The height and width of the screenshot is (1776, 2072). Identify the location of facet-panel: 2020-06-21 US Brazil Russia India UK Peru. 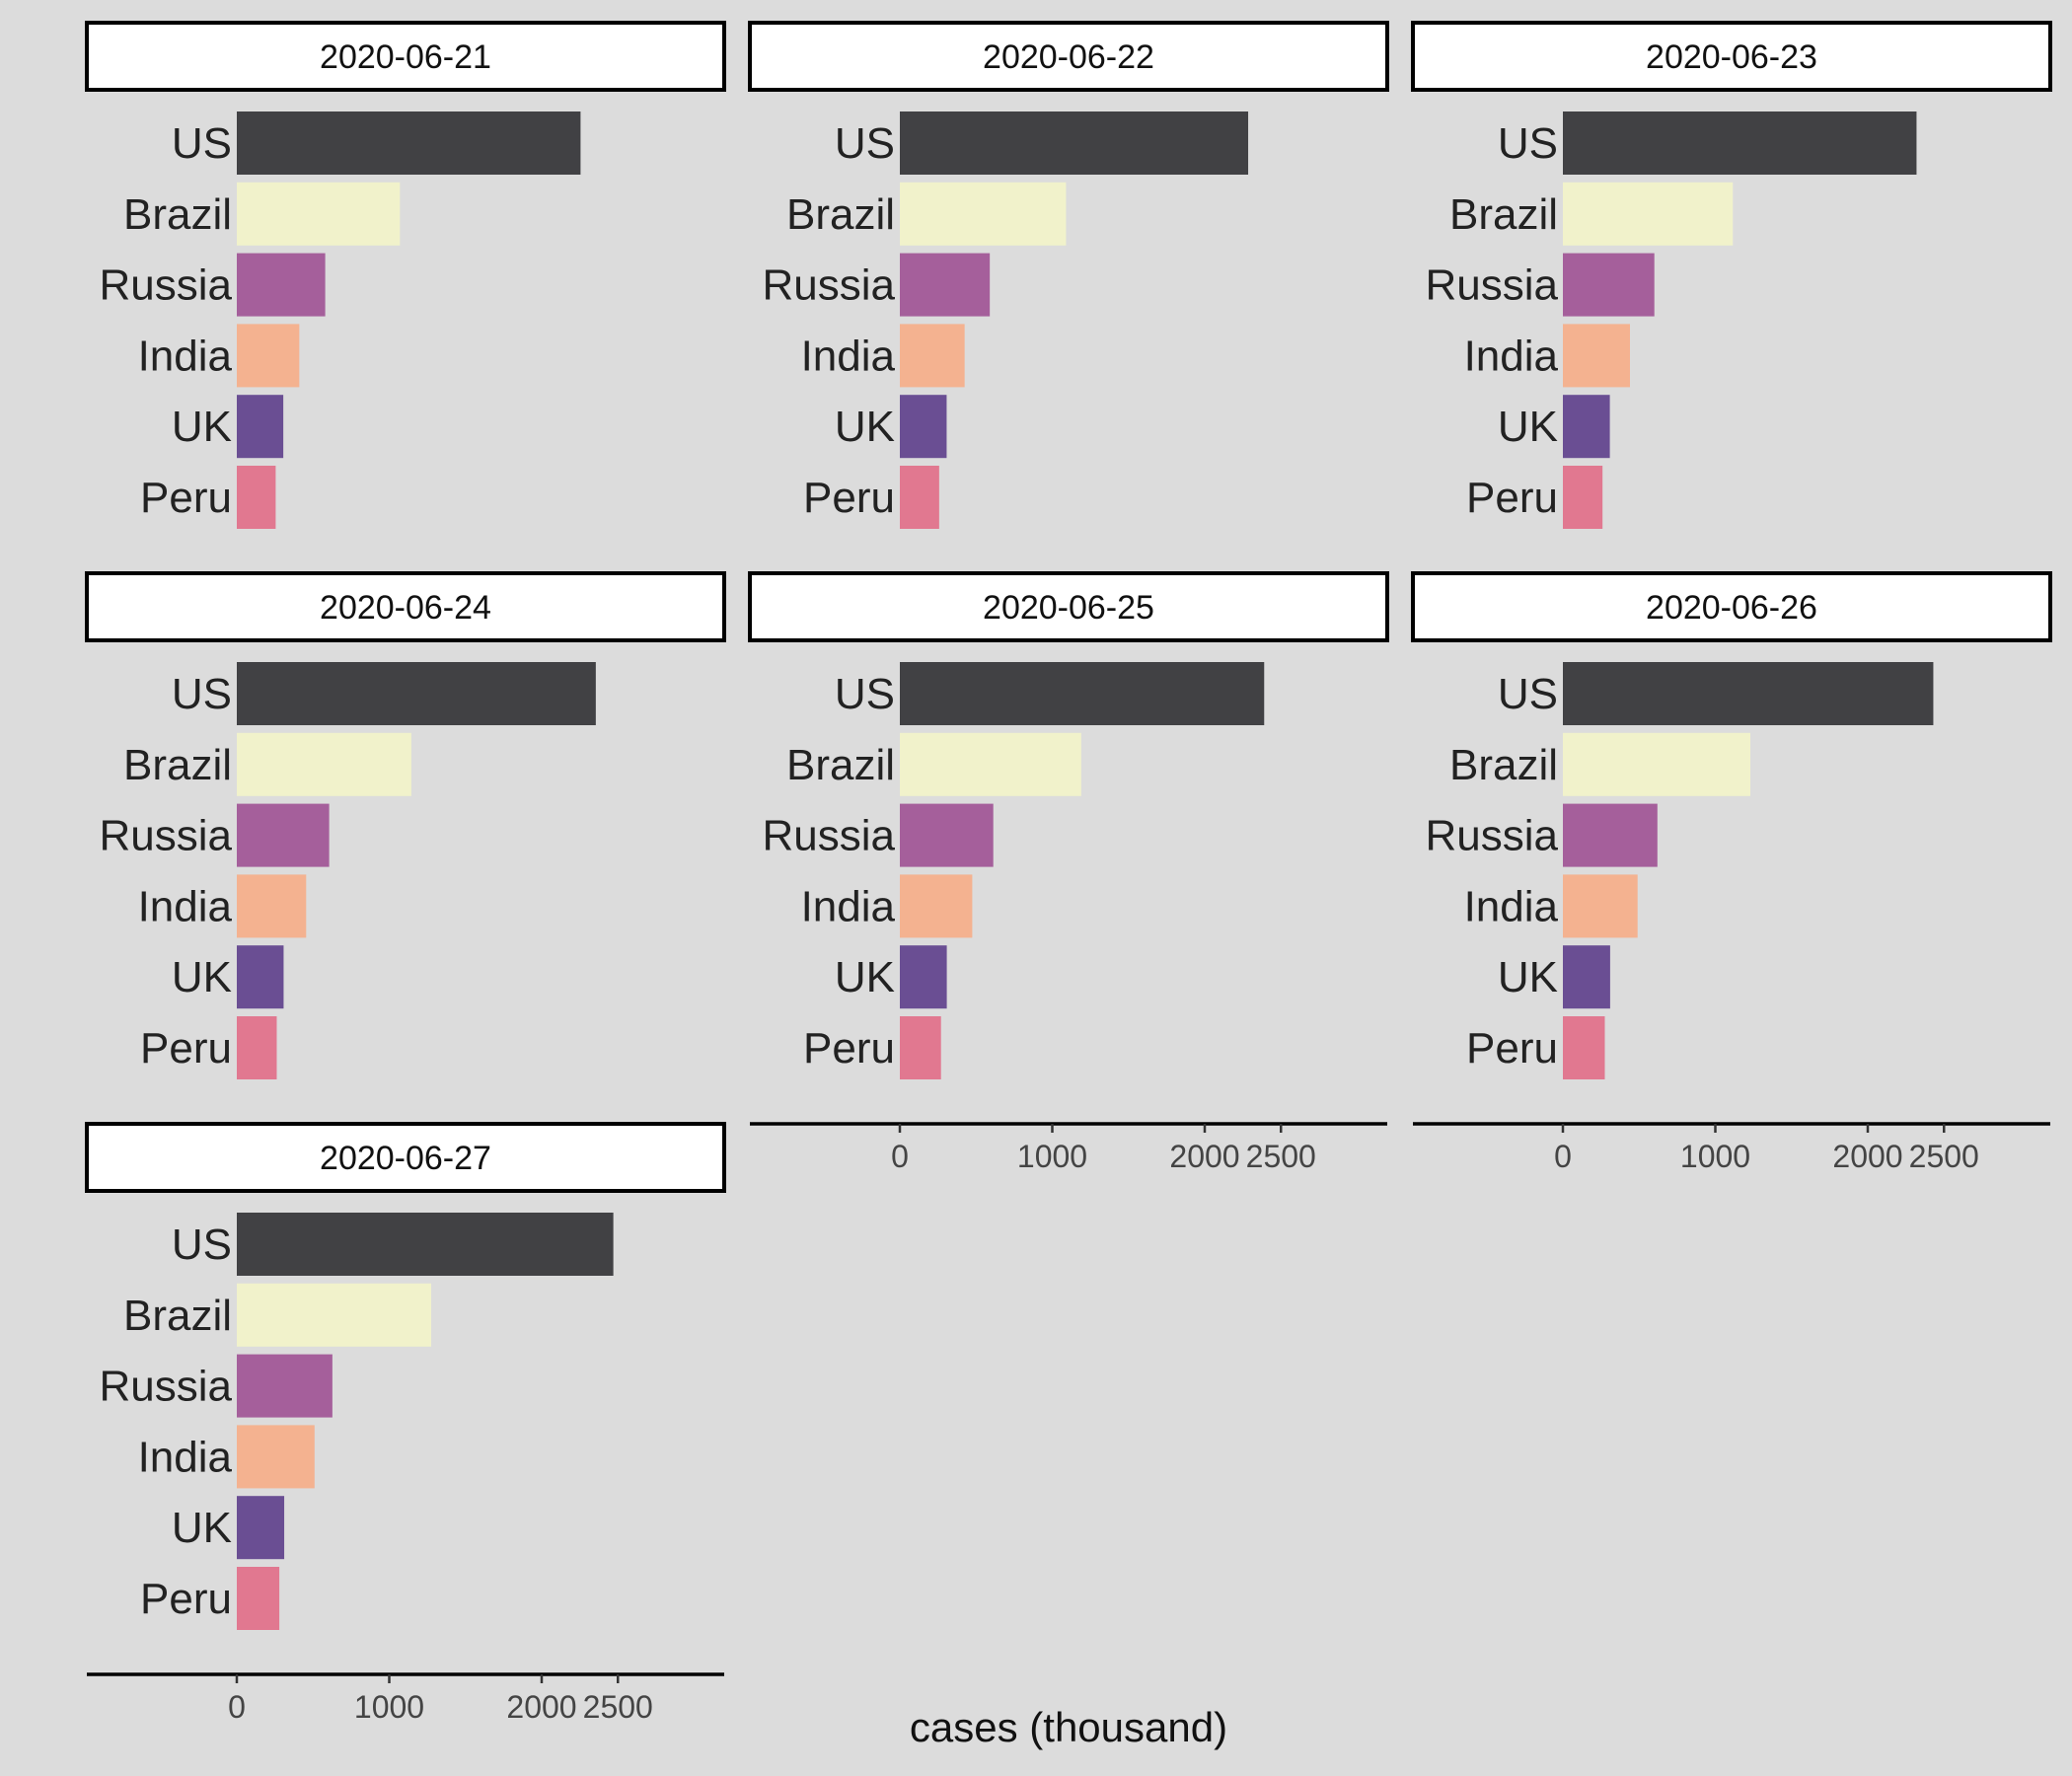
(405, 275).